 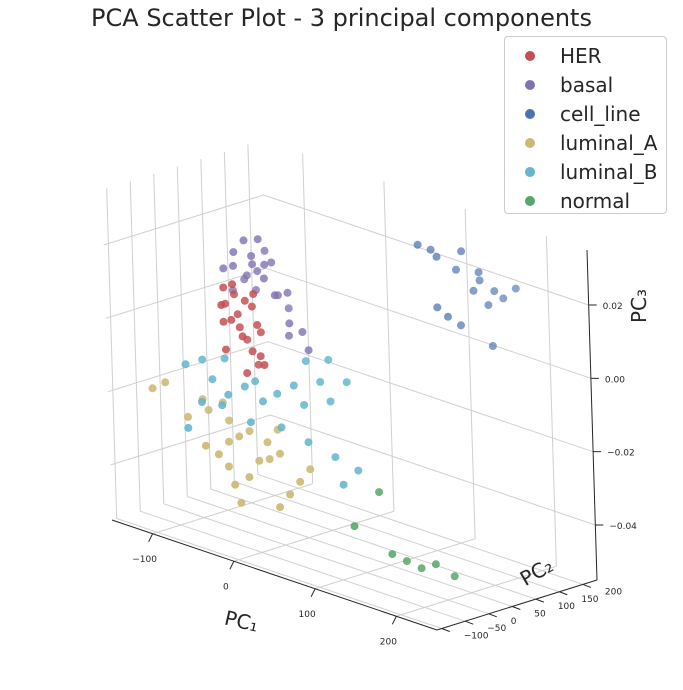 I want to click on x-tick-label: −100, so click(x=144, y=560).